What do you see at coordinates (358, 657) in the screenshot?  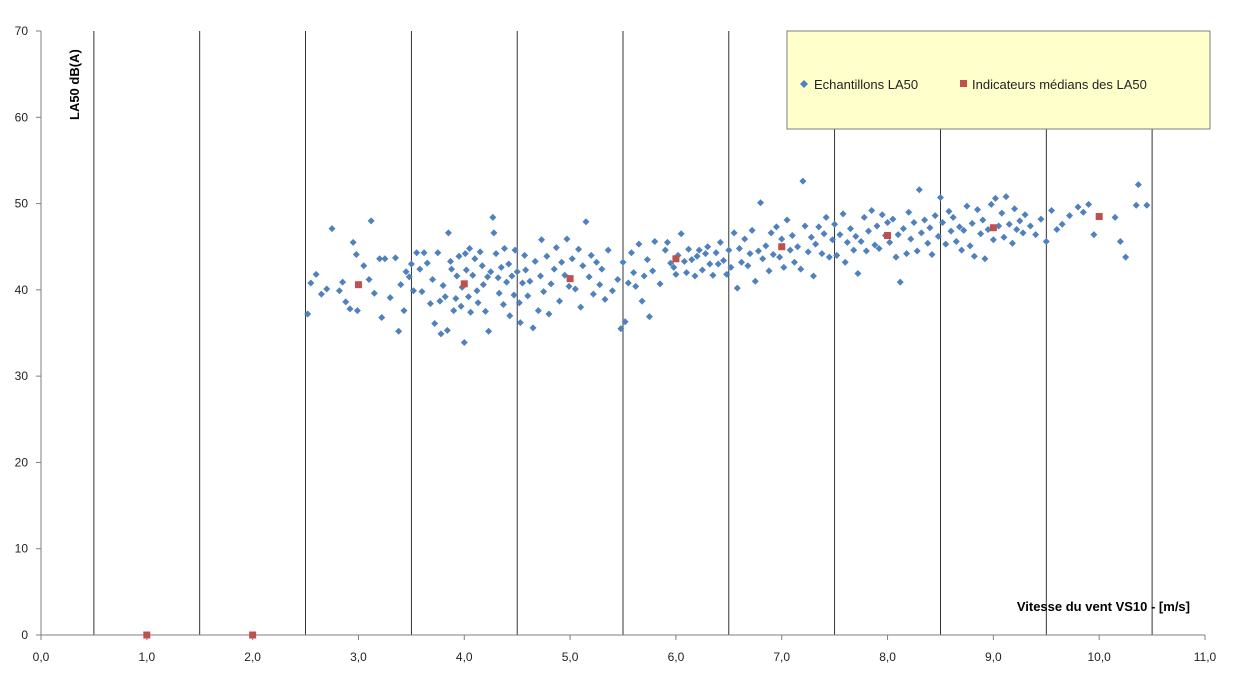 I see `x-tick-label: 3,0` at bounding box center [358, 657].